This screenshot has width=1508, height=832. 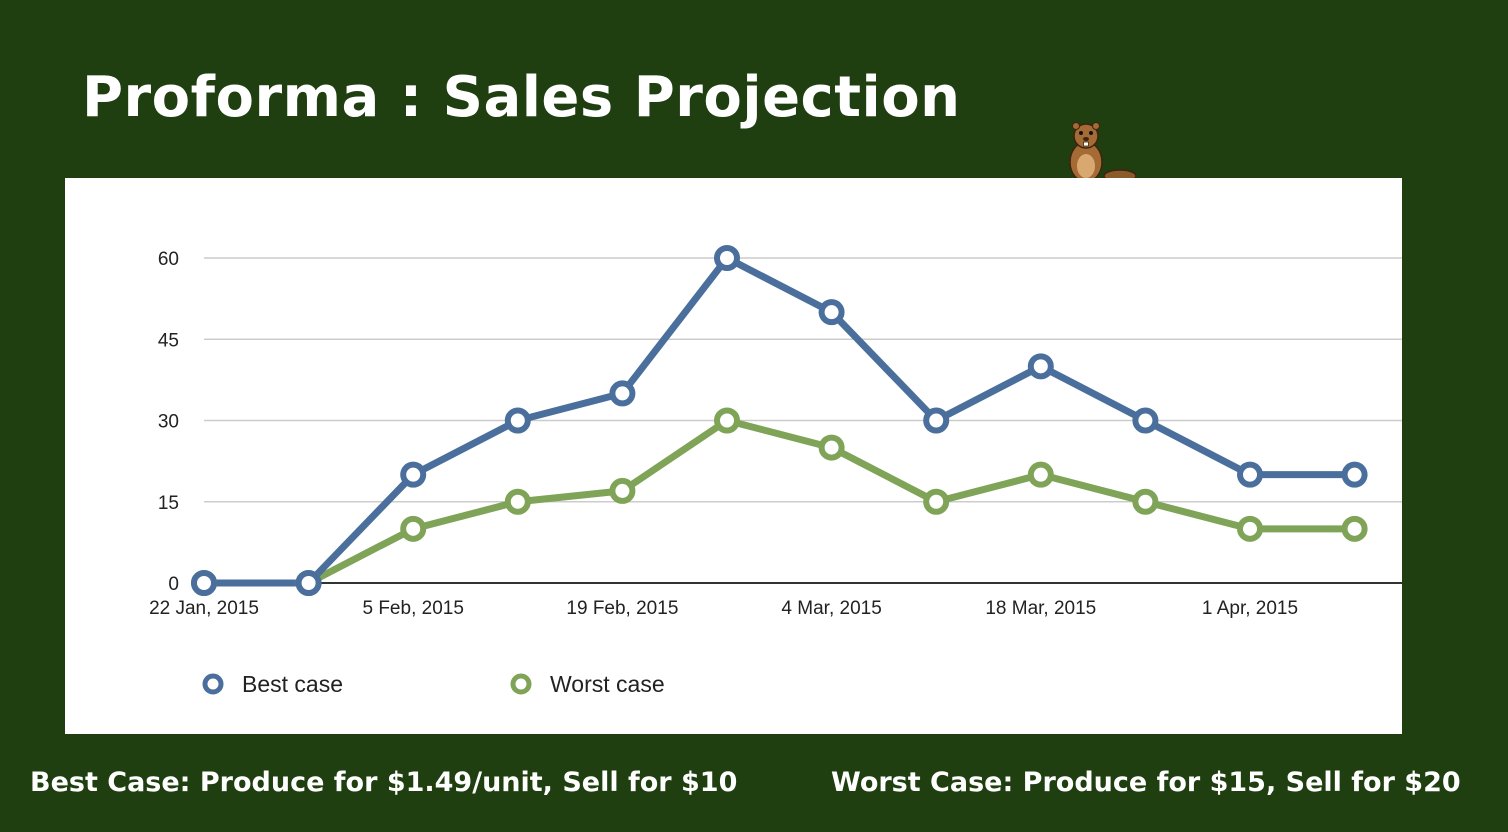 I want to click on y-tick-label: 15, so click(x=168, y=503).